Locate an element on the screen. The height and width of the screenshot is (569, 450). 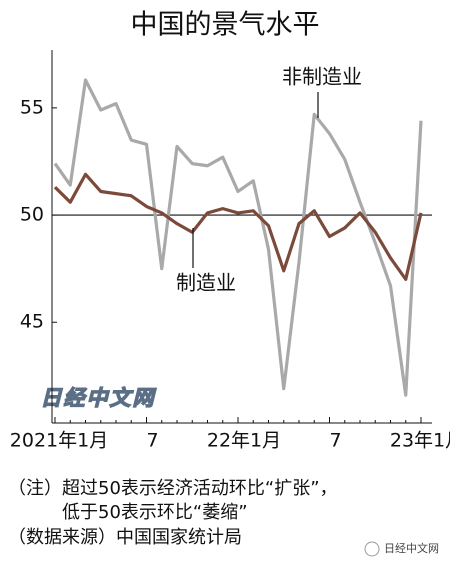
y-tick-label: 45 is located at coordinates (32, 322).